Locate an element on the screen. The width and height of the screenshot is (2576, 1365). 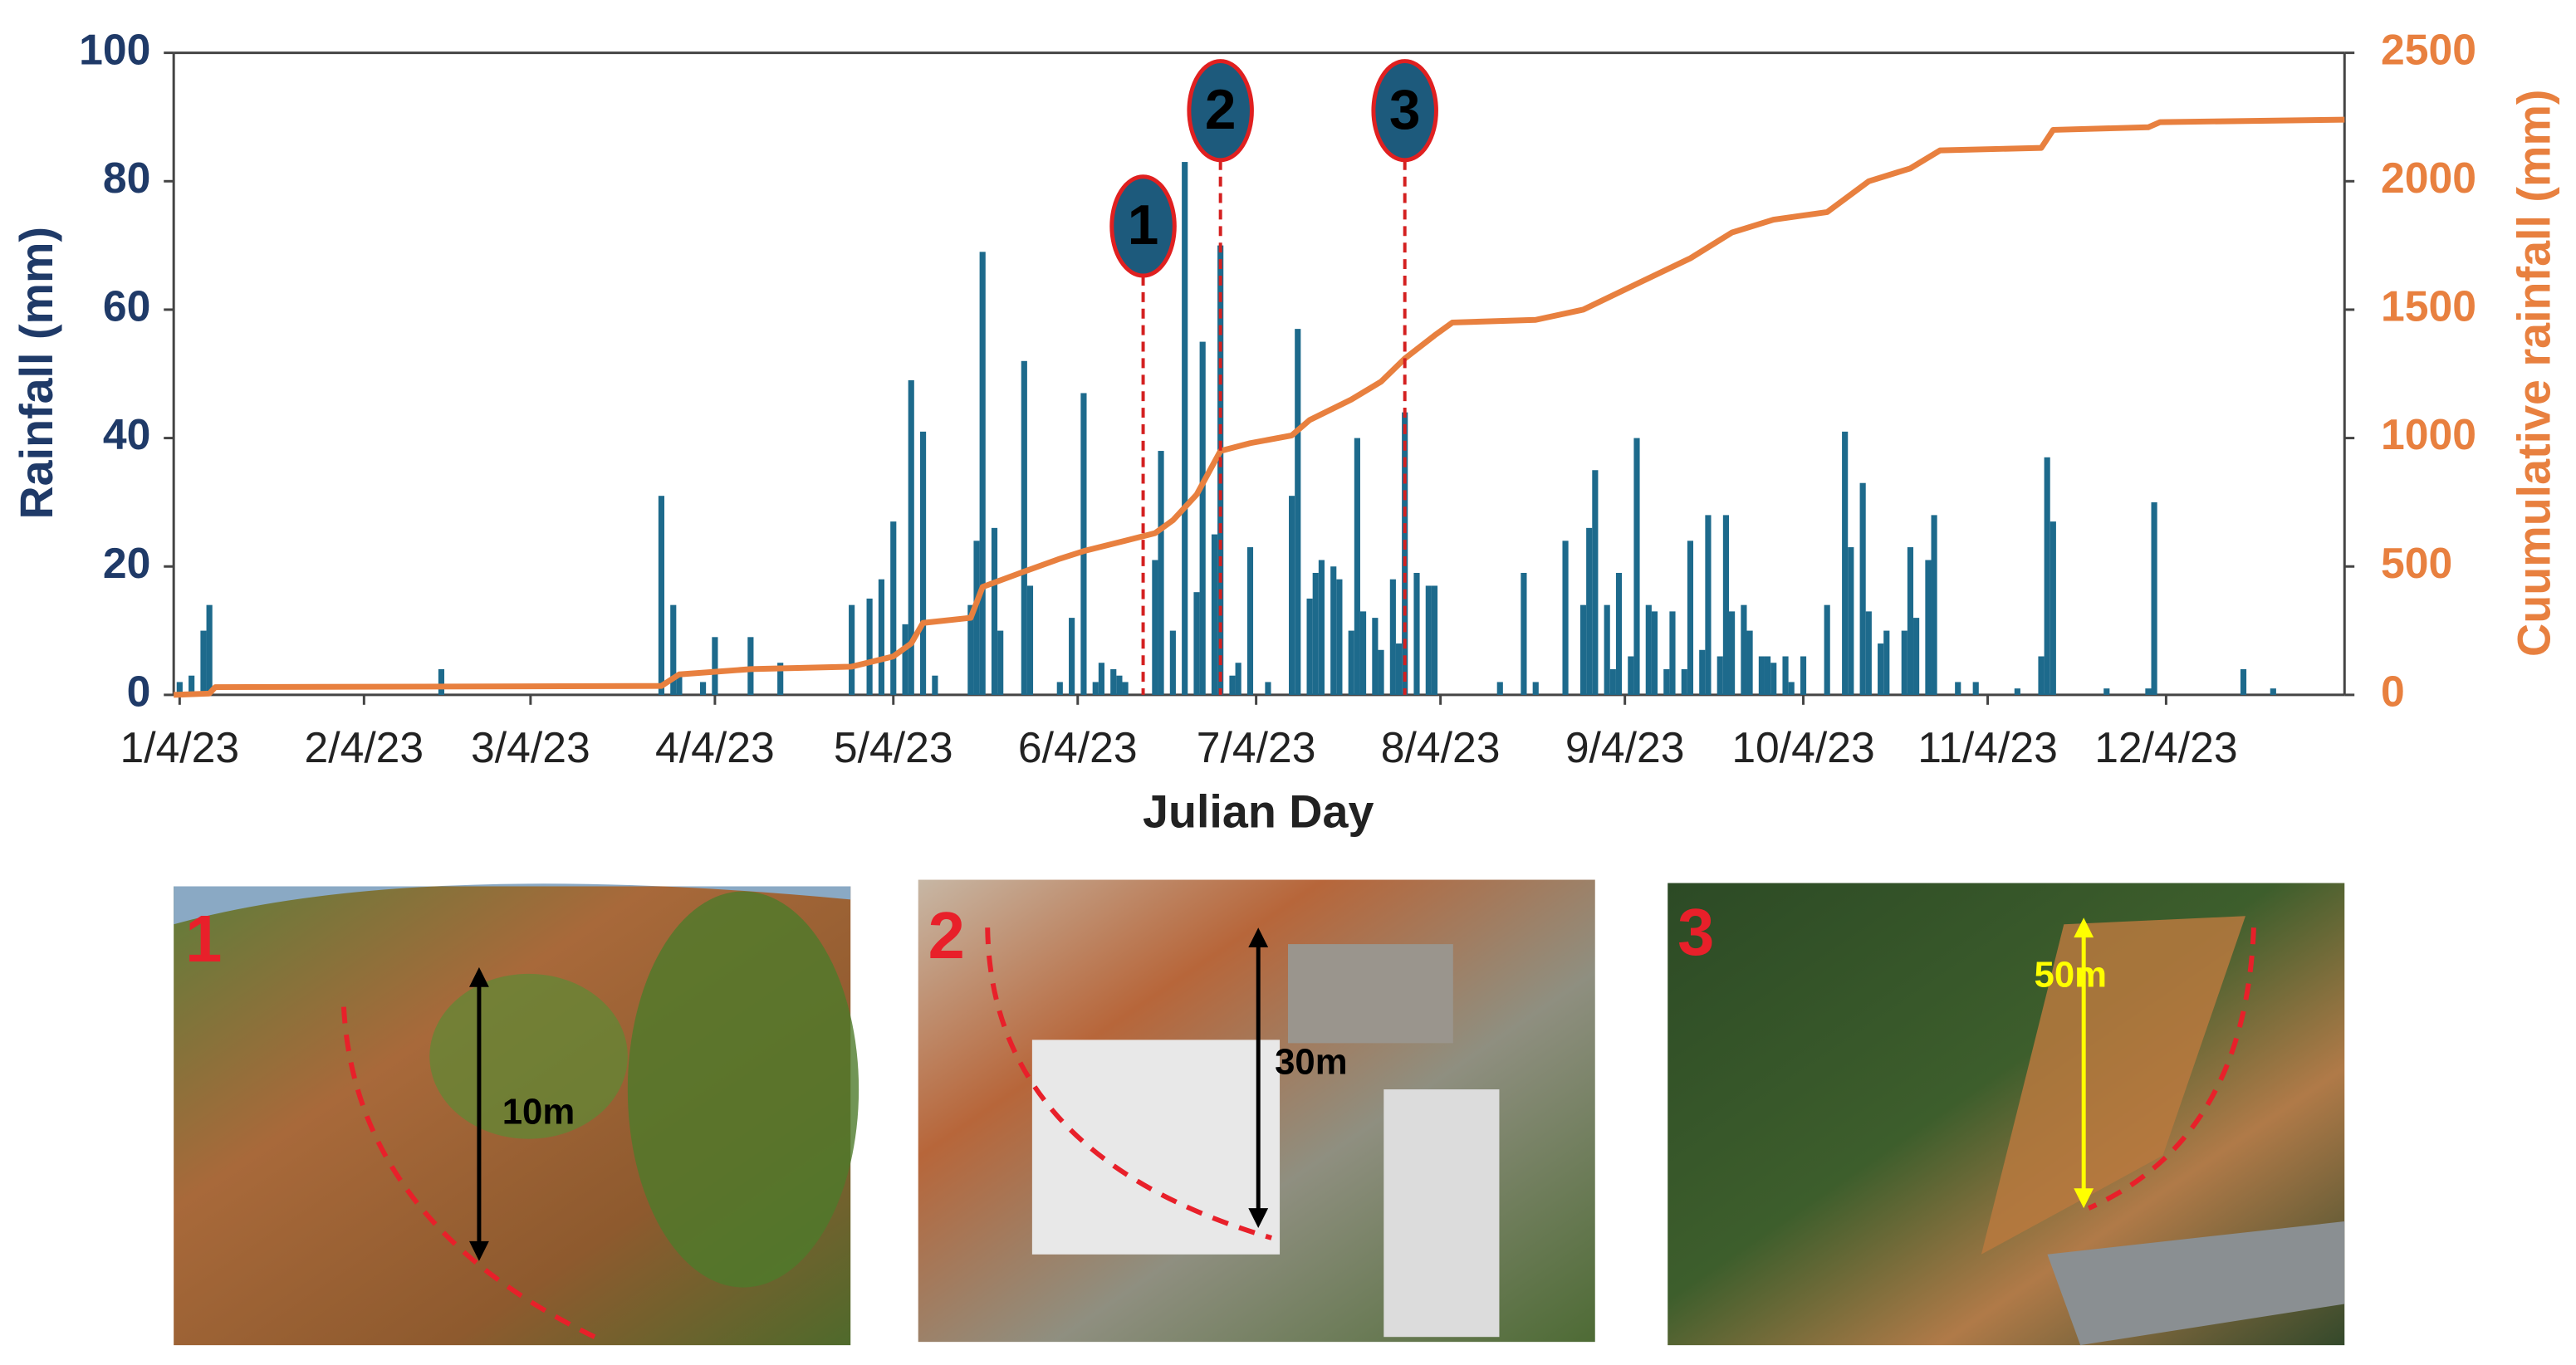
x-tick-label: 5/4/23 is located at coordinates (894, 747).